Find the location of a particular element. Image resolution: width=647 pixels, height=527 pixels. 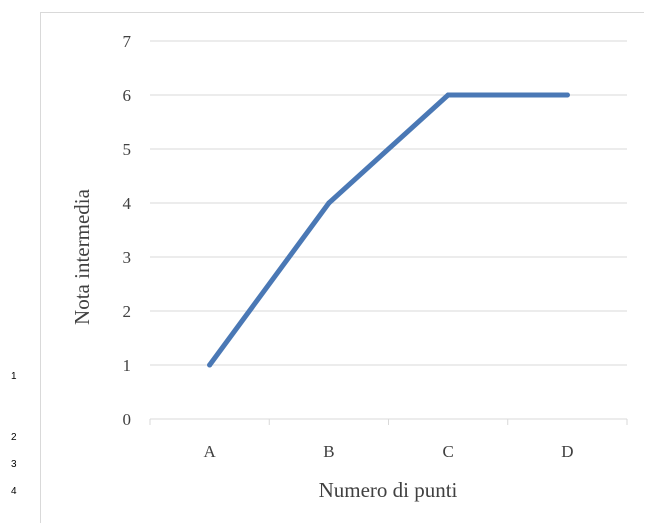

y-tick-label: 5 is located at coordinates (127, 149).